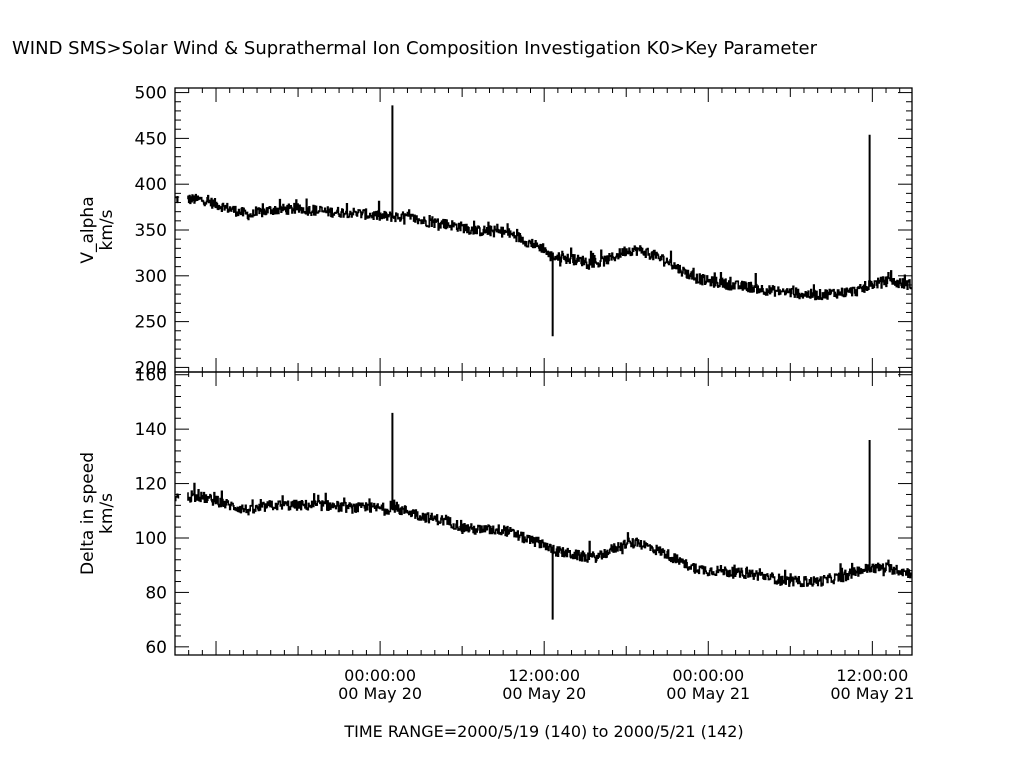 This screenshot has height=763, width=1016. I want to click on y-tick-label: 140, so click(151, 430).